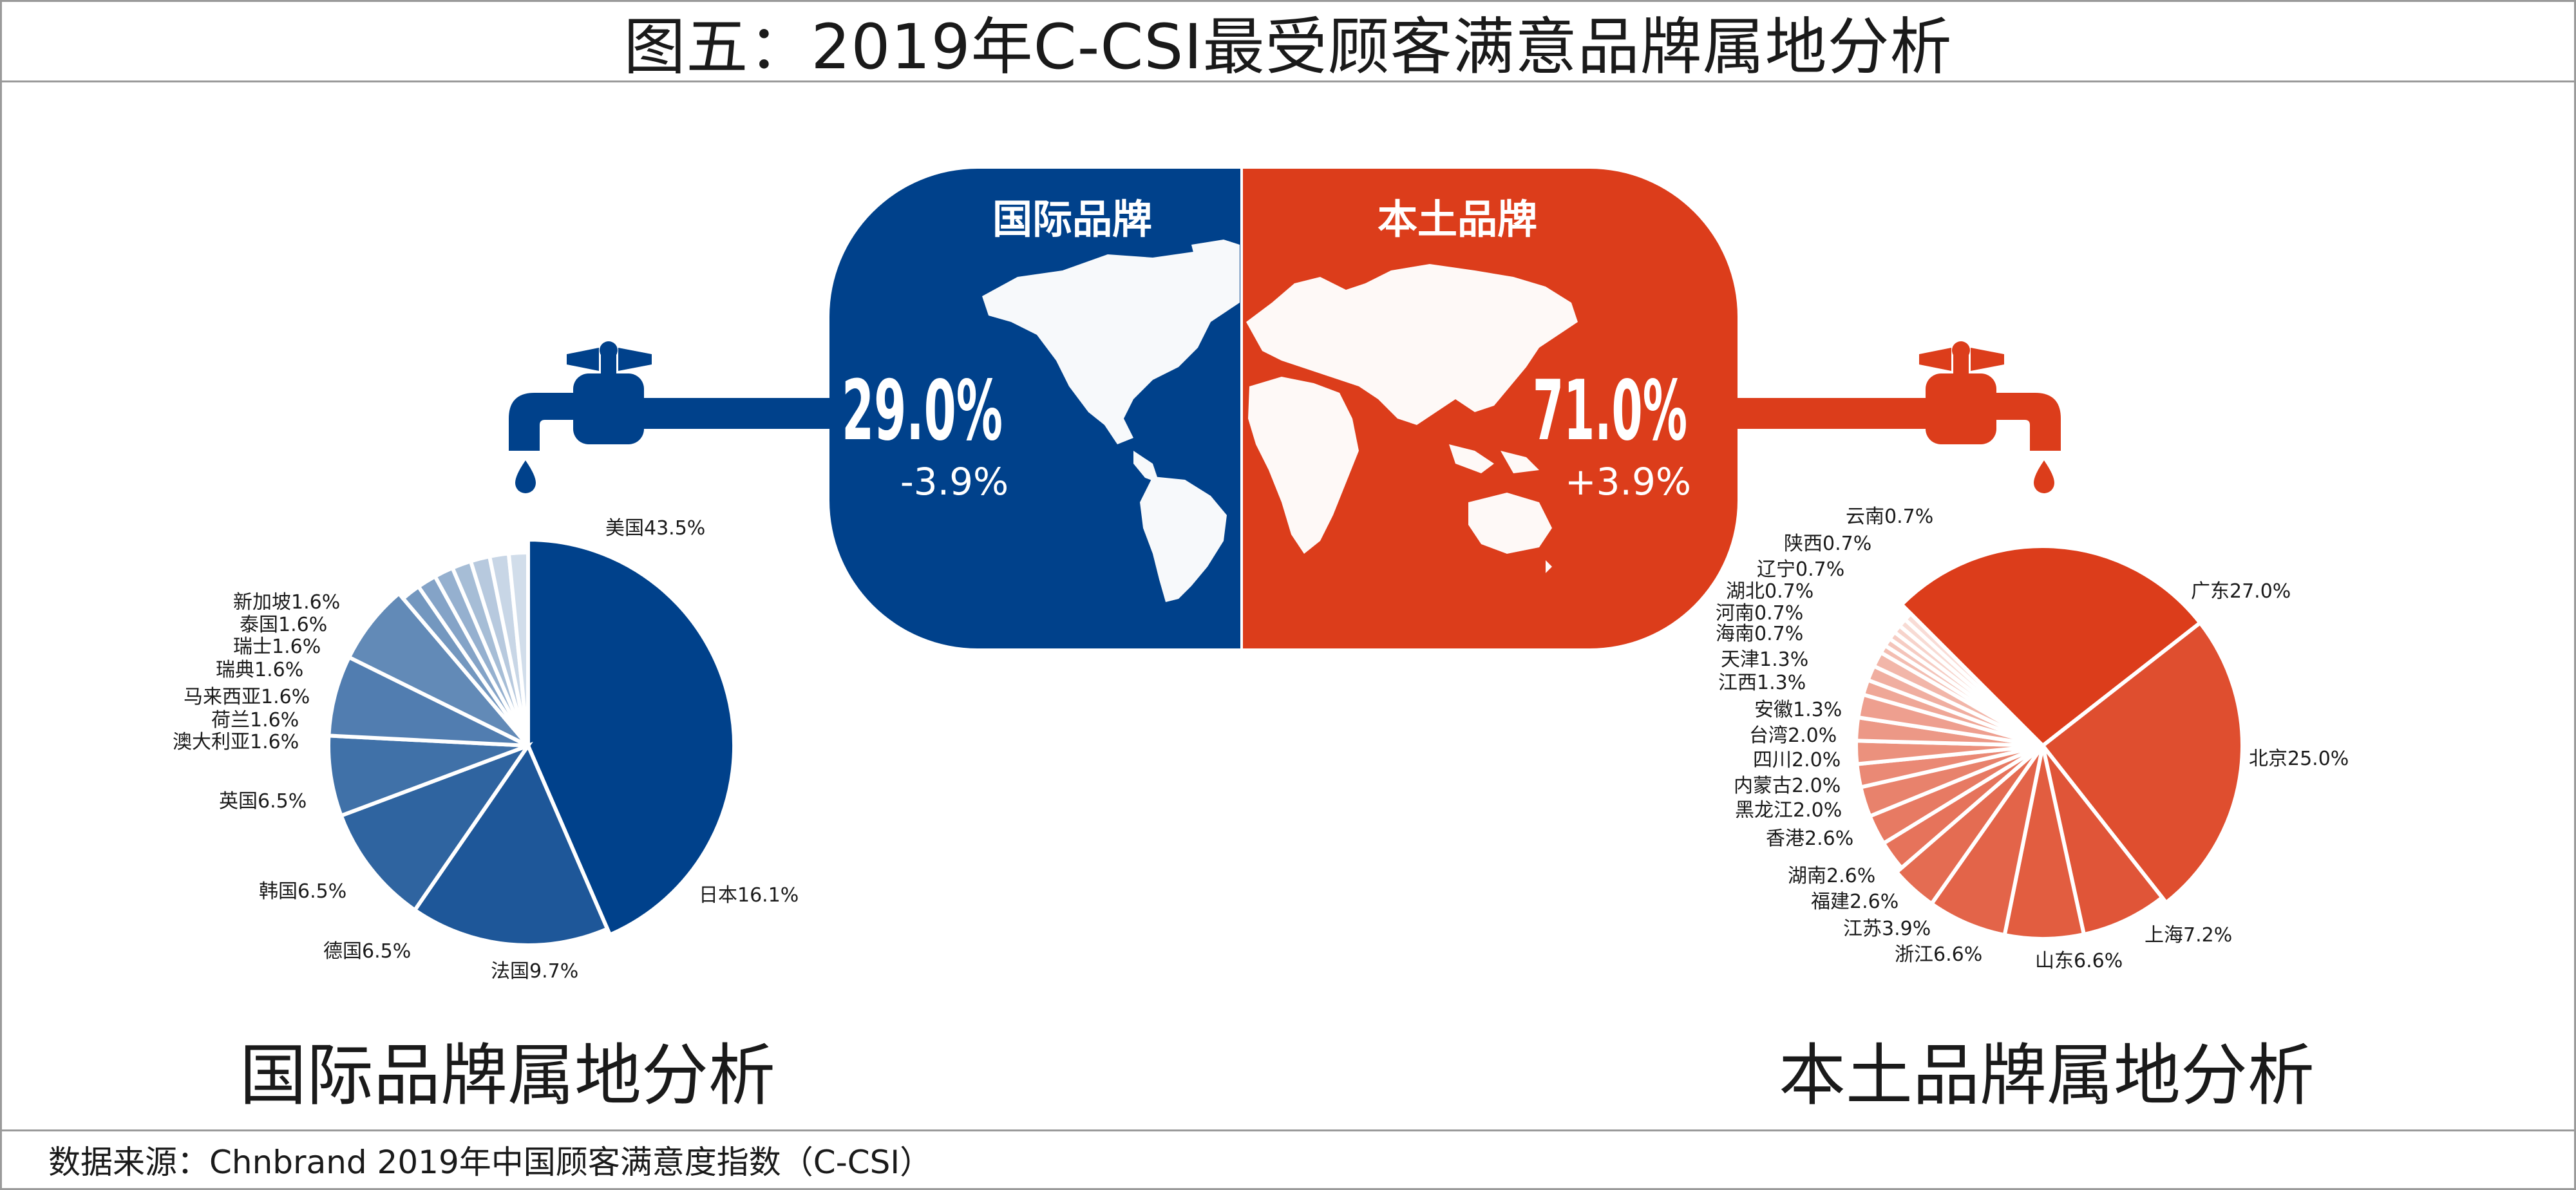  I want to click on pie-slice-label: 江苏3.9%, so click(1887, 929).